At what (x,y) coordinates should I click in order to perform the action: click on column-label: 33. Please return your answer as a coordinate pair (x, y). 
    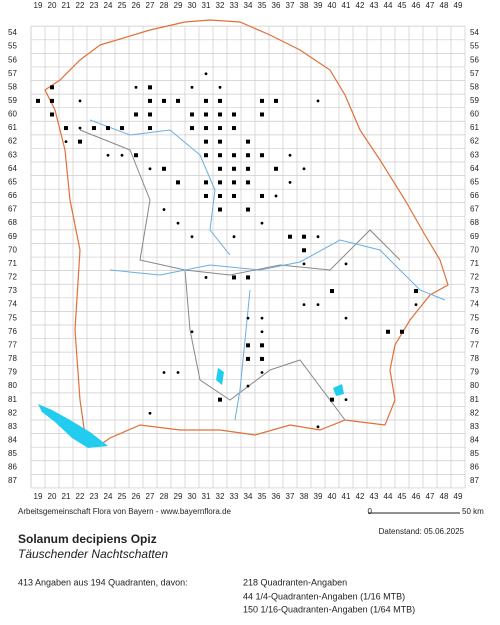
    Looking at the image, I should click on (234, 496).